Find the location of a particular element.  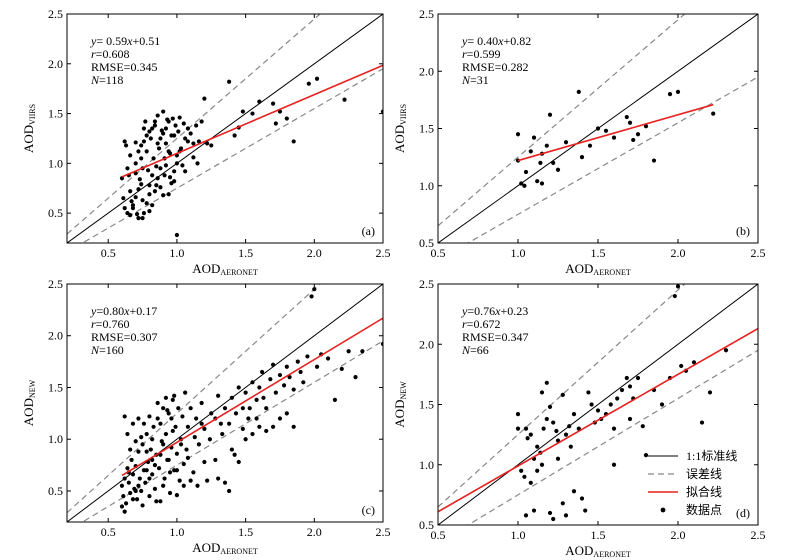

x-tick-label: 2.0 is located at coordinates (314, 253).